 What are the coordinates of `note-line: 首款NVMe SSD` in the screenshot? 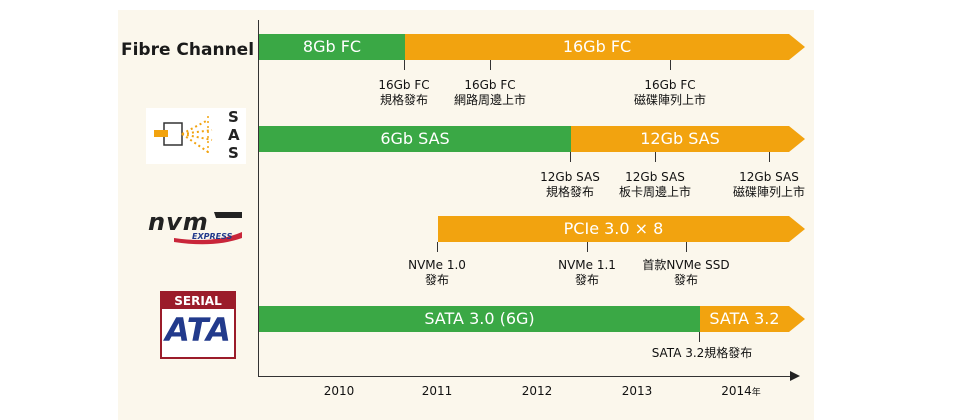 It's located at (686, 265).